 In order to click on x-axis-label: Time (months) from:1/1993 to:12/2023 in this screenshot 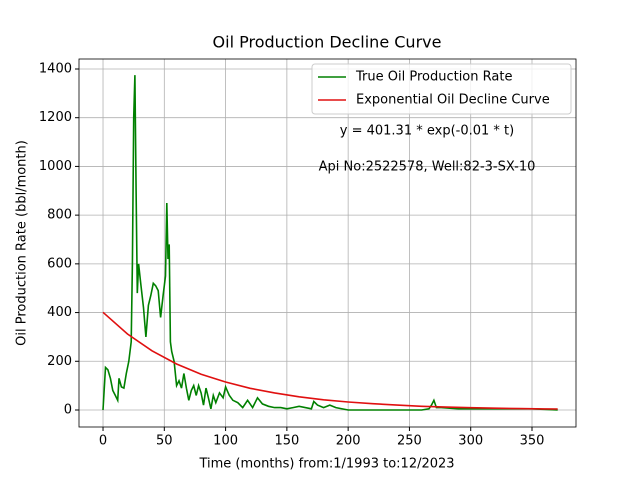, I will do `click(326, 464)`.